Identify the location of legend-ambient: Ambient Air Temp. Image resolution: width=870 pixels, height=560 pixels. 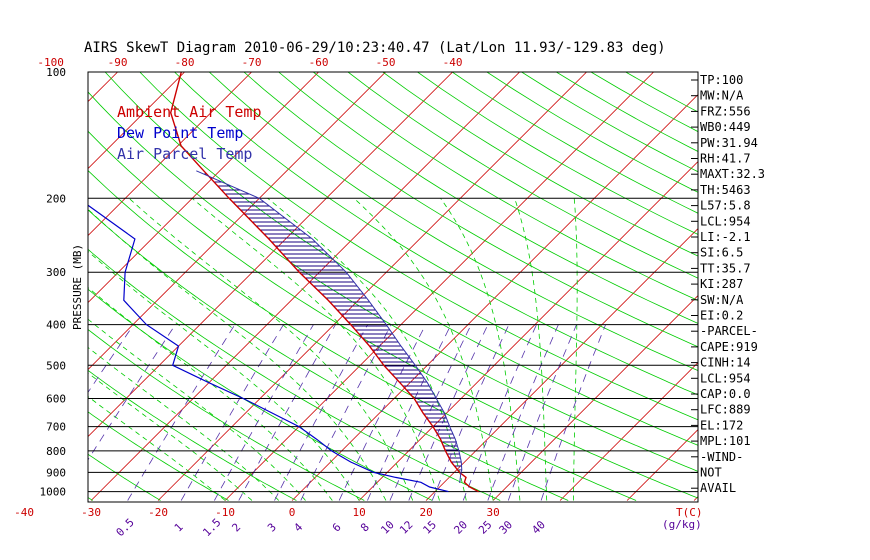
(189, 112).